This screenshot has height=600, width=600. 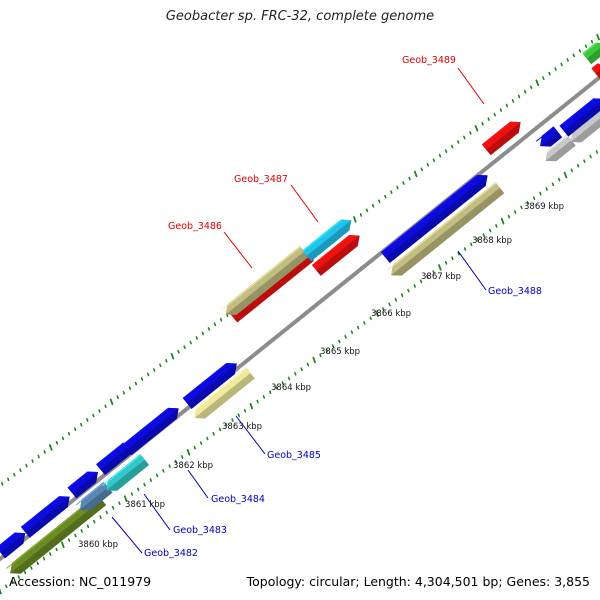 What do you see at coordinates (261, 179) in the screenshot?
I see `gene-label-geob-3487: Geob_3487` at bounding box center [261, 179].